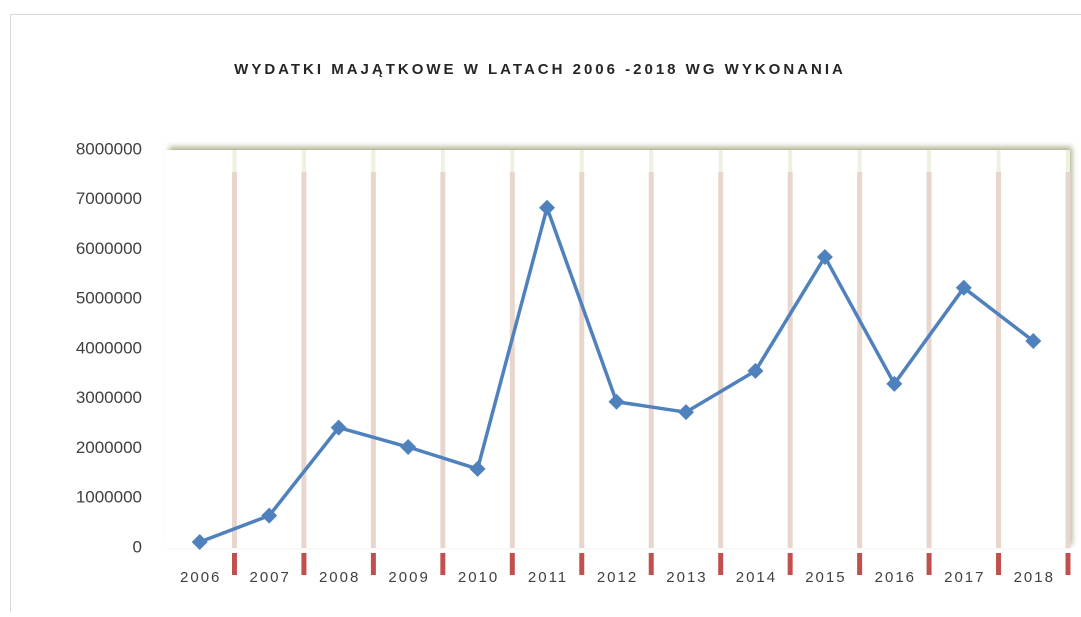  What do you see at coordinates (756, 577) in the screenshot?
I see `x-tick-label: 2014` at bounding box center [756, 577].